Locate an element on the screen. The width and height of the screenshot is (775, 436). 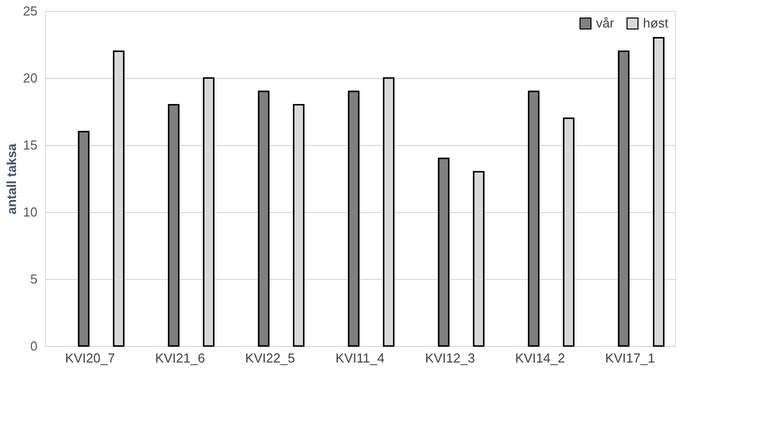
y-tick-label: 10 is located at coordinates (30, 212).